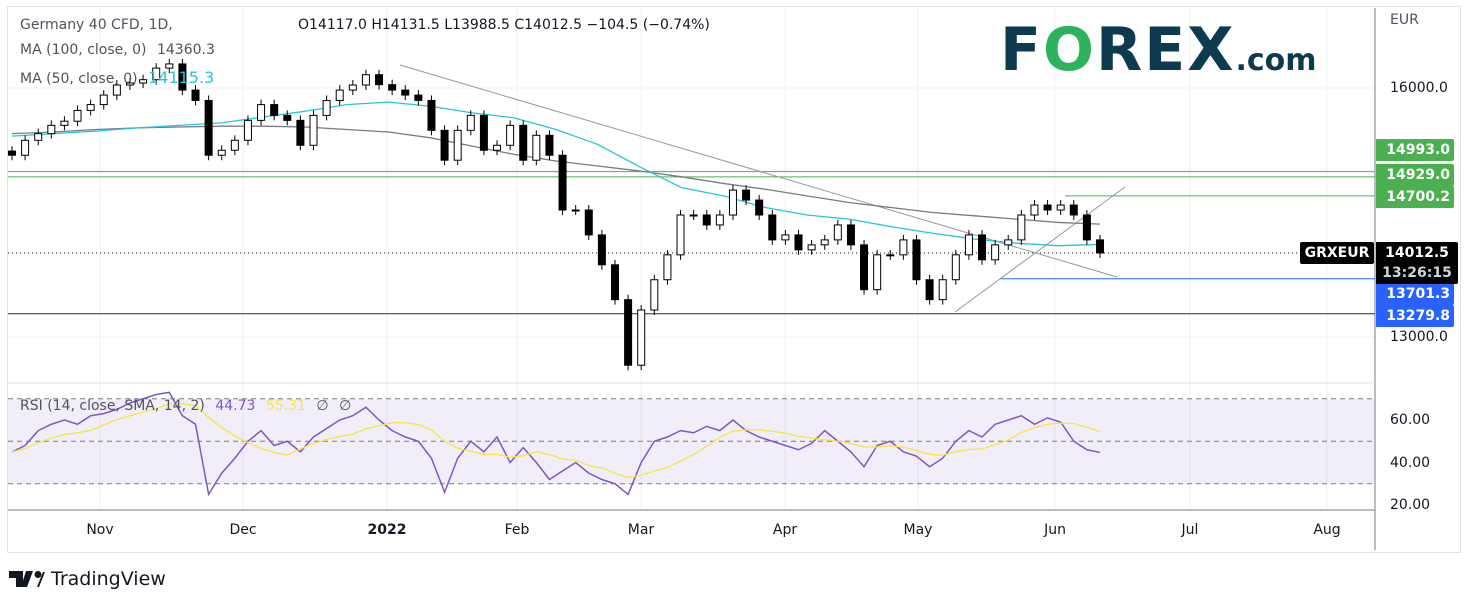 The height and width of the screenshot is (605, 1483). I want to click on uptrend-line, so click(1040, 249).